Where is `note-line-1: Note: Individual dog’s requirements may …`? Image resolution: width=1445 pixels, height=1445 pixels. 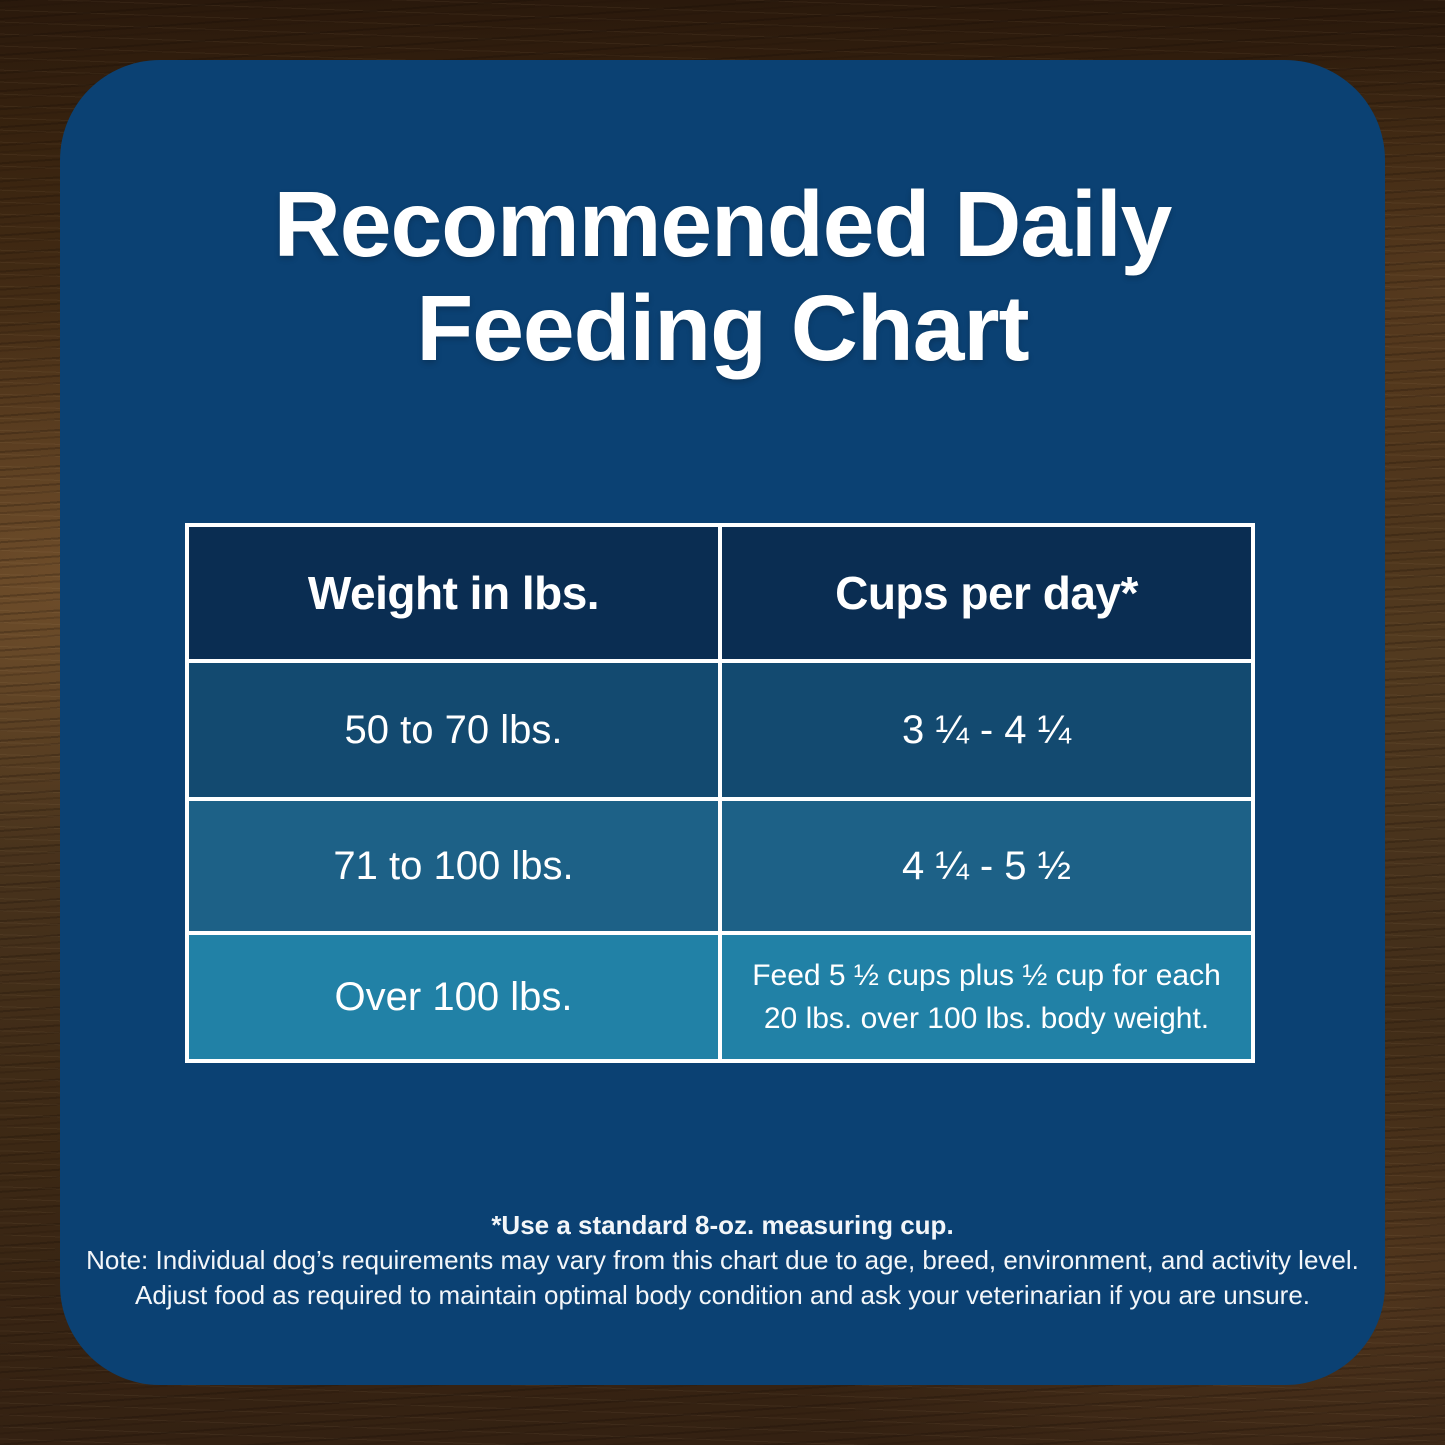 note-line-1: Note: Individual dog’s requirements may … is located at coordinates (722, 1260).